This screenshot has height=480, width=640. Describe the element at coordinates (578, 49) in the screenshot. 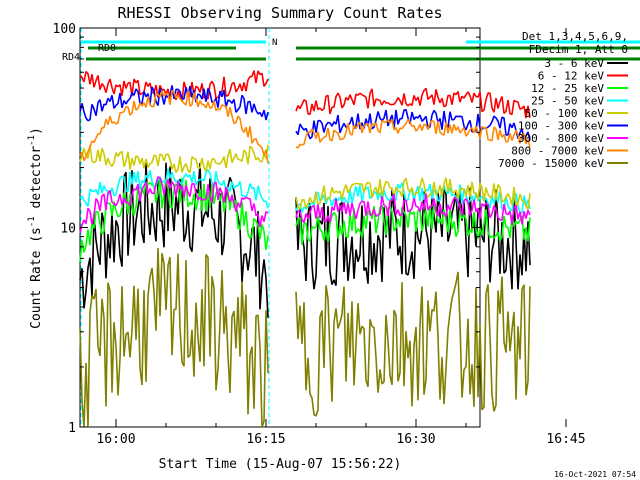

I see `legend-header-2: FDecim 1, Att 0` at that location.